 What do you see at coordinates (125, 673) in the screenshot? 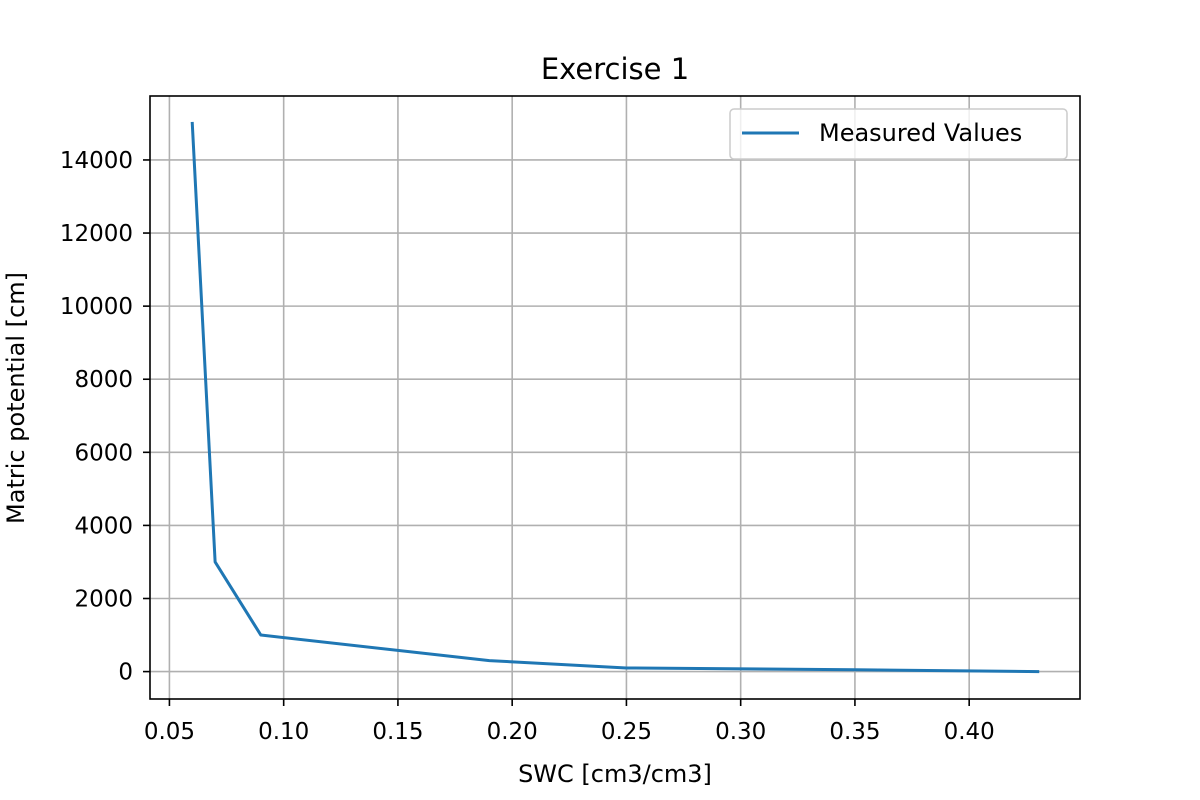
I see `y-tick-label: 0` at bounding box center [125, 673].